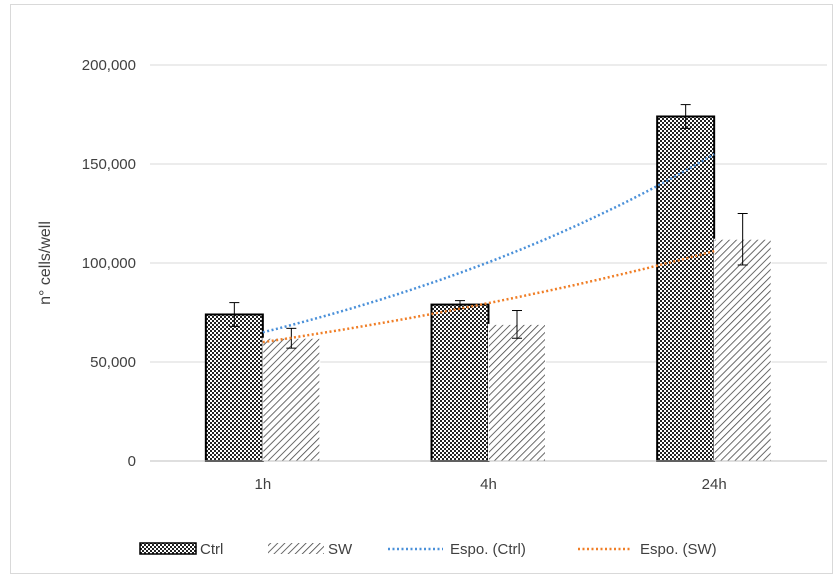 Image resolution: width=838 pixels, height=578 pixels. I want to click on legend-label-espo-sw: Espo. (SW), so click(678, 549).